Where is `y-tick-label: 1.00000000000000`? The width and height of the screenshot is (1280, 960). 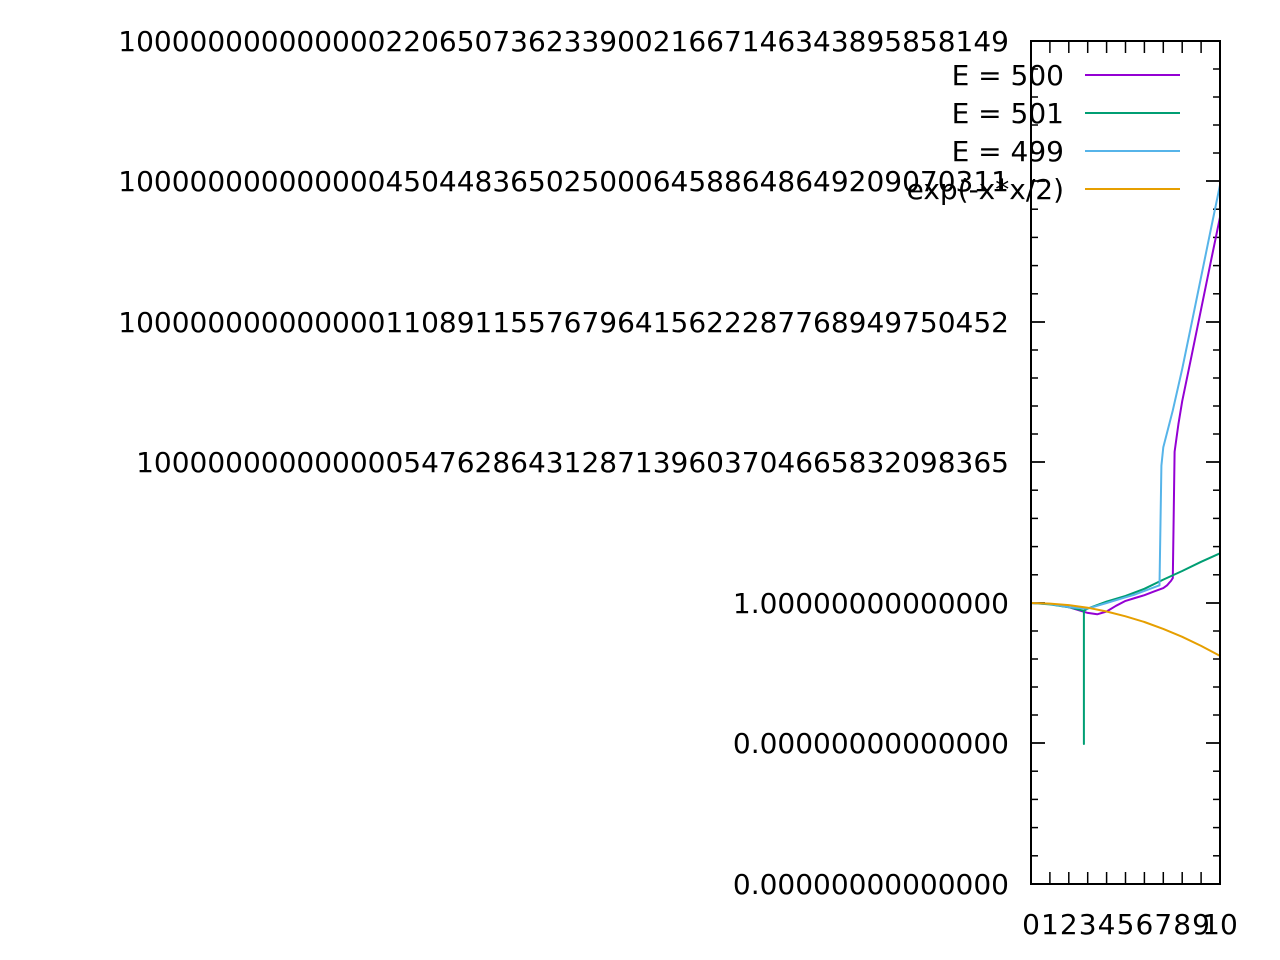
y-tick-label: 1.00000000000000 is located at coordinates (871, 603).